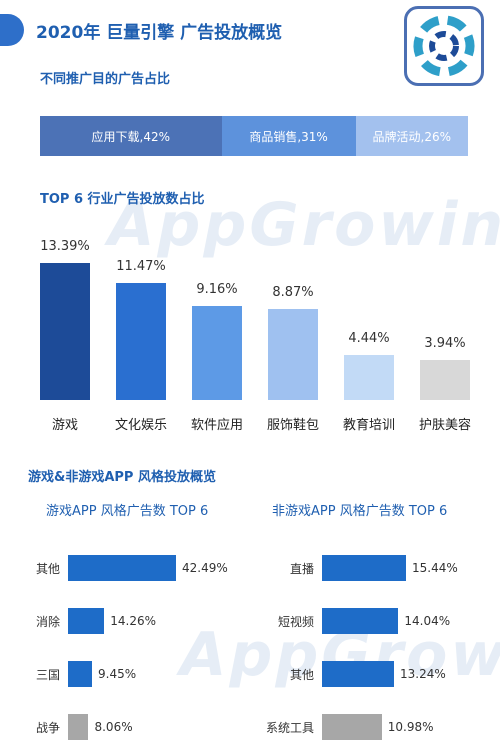 This screenshot has width=500, height=740. I want to click on industry-category-label: 服饰鞋包, so click(292, 425).